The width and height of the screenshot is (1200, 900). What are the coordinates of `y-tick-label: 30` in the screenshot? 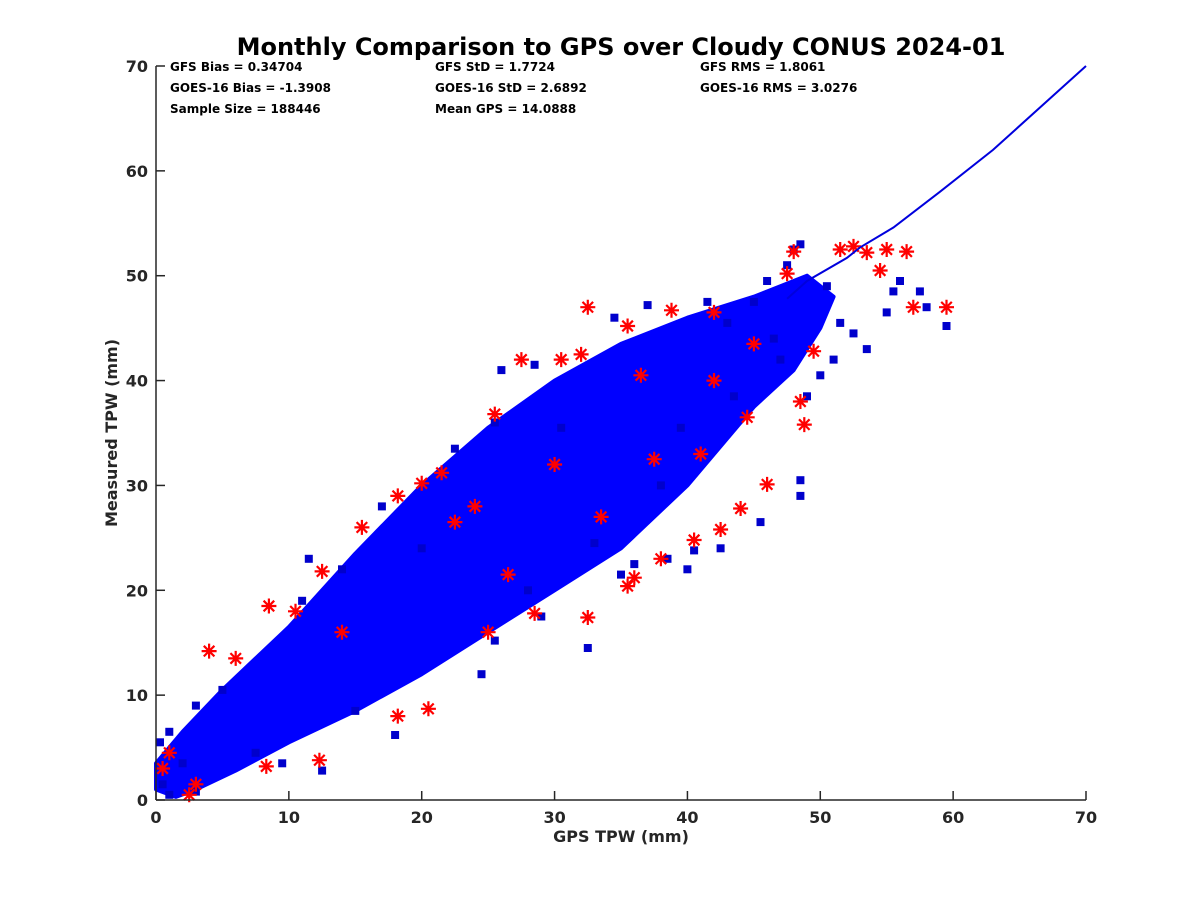 It's located at (137, 485).